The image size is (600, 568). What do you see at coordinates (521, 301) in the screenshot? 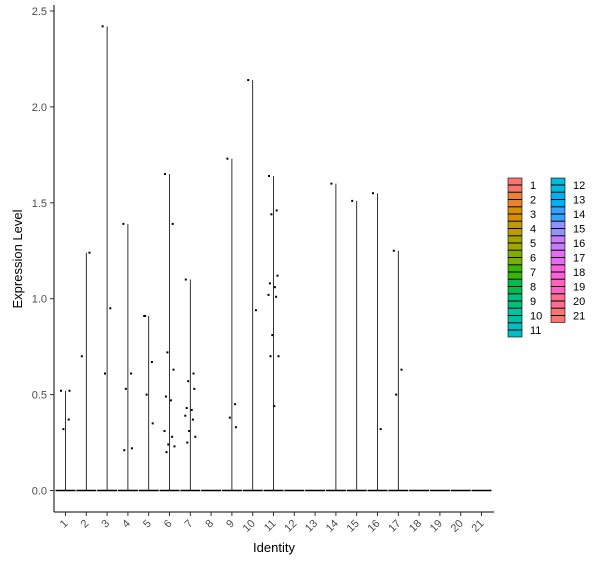
I see `legend-item: 9` at bounding box center [521, 301].